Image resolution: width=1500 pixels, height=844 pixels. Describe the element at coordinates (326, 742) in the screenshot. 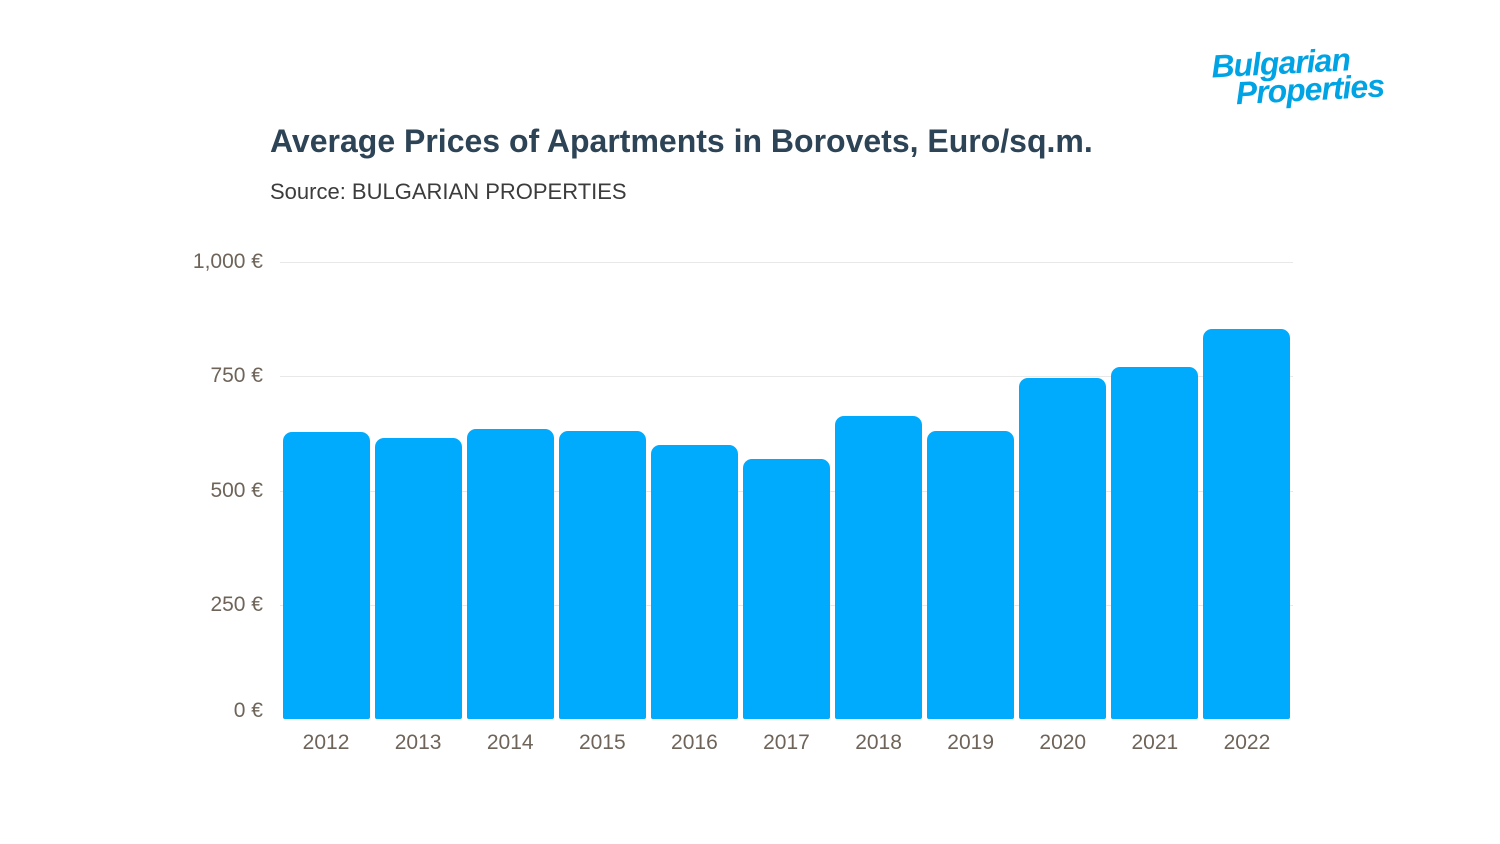

I see `x-tick-label-2012: 2012` at that location.